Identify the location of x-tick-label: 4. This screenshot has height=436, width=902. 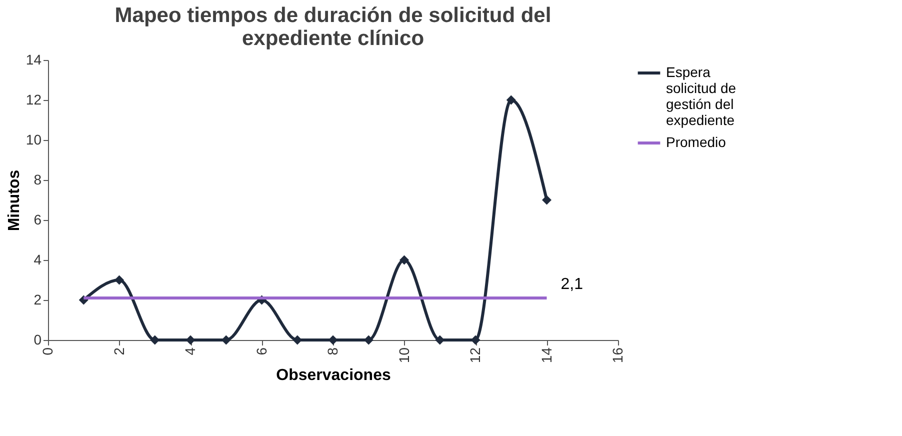
(190, 351).